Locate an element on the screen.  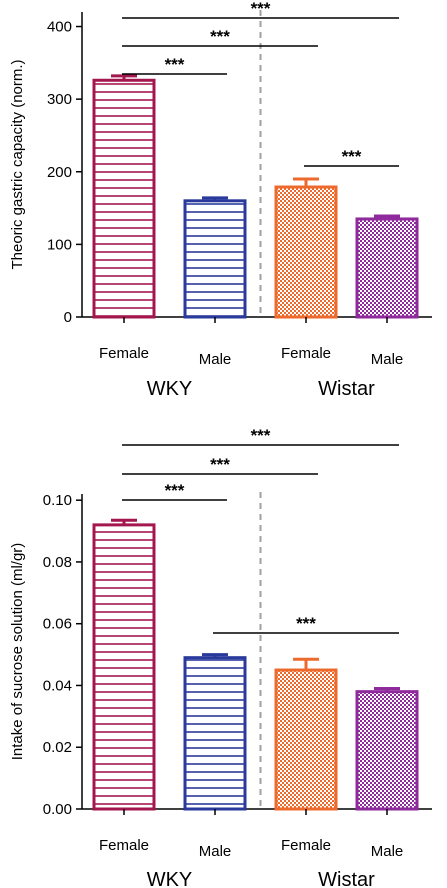
y-tick-label: 0.08 is located at coordinates (57, 562).